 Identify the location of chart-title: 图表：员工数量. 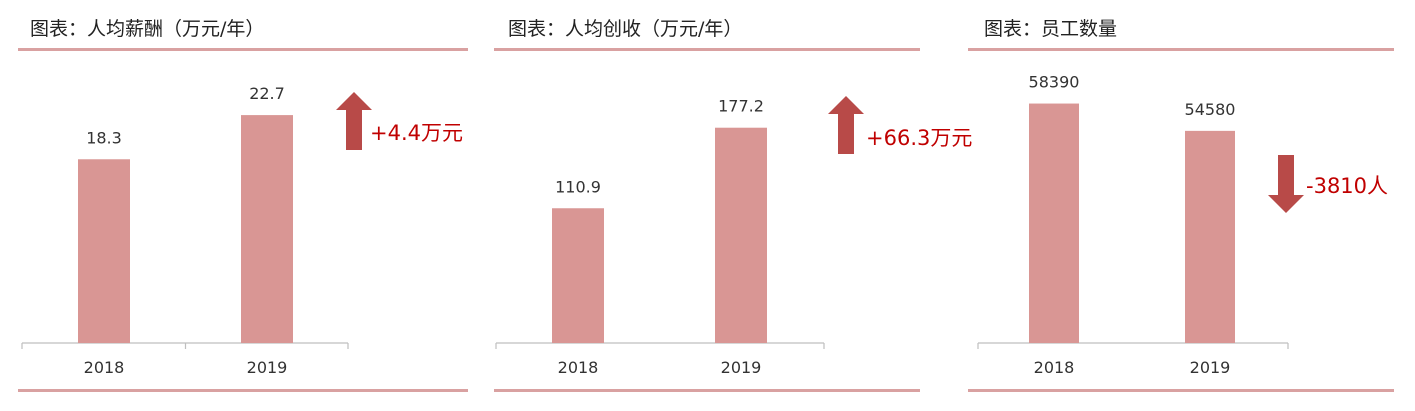
(1051, 29).